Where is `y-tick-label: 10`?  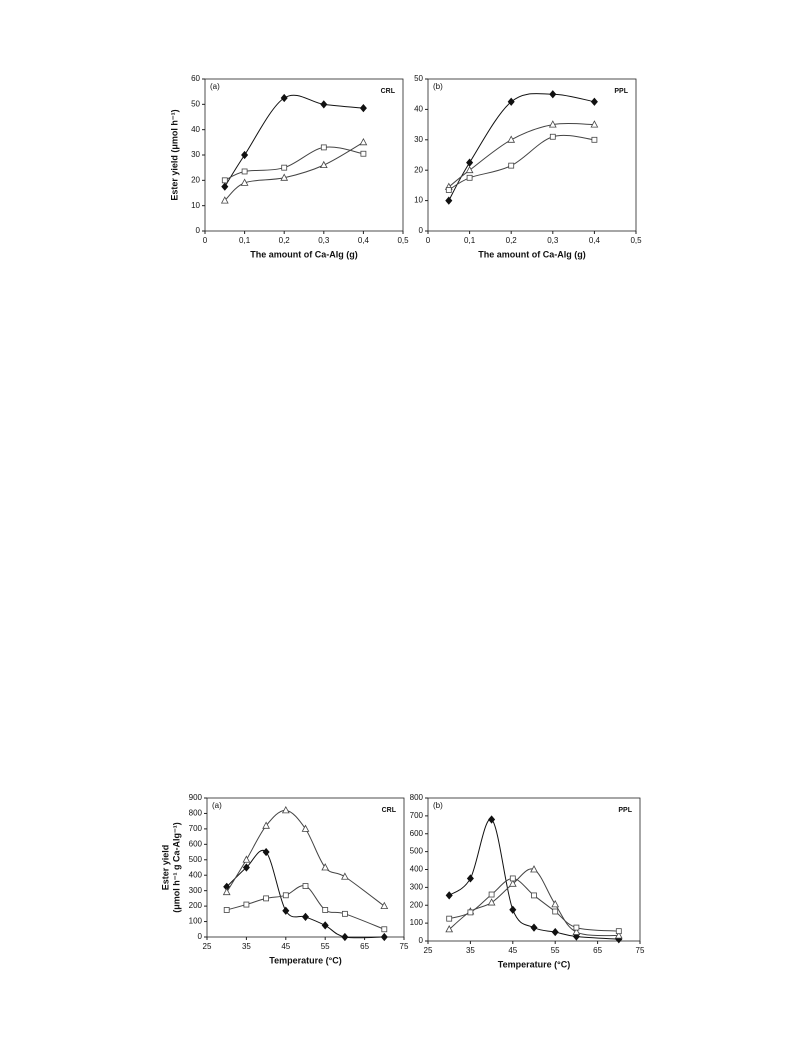 y-tick-label: 10 is located at coordinates (418, 200).